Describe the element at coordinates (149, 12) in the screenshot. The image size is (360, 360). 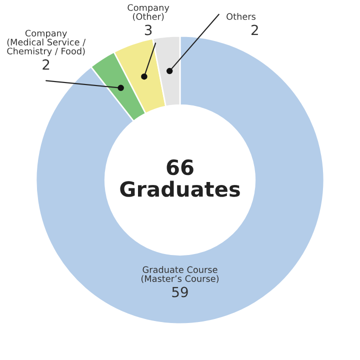
I see `slice-label: Company (Other)` at that location.